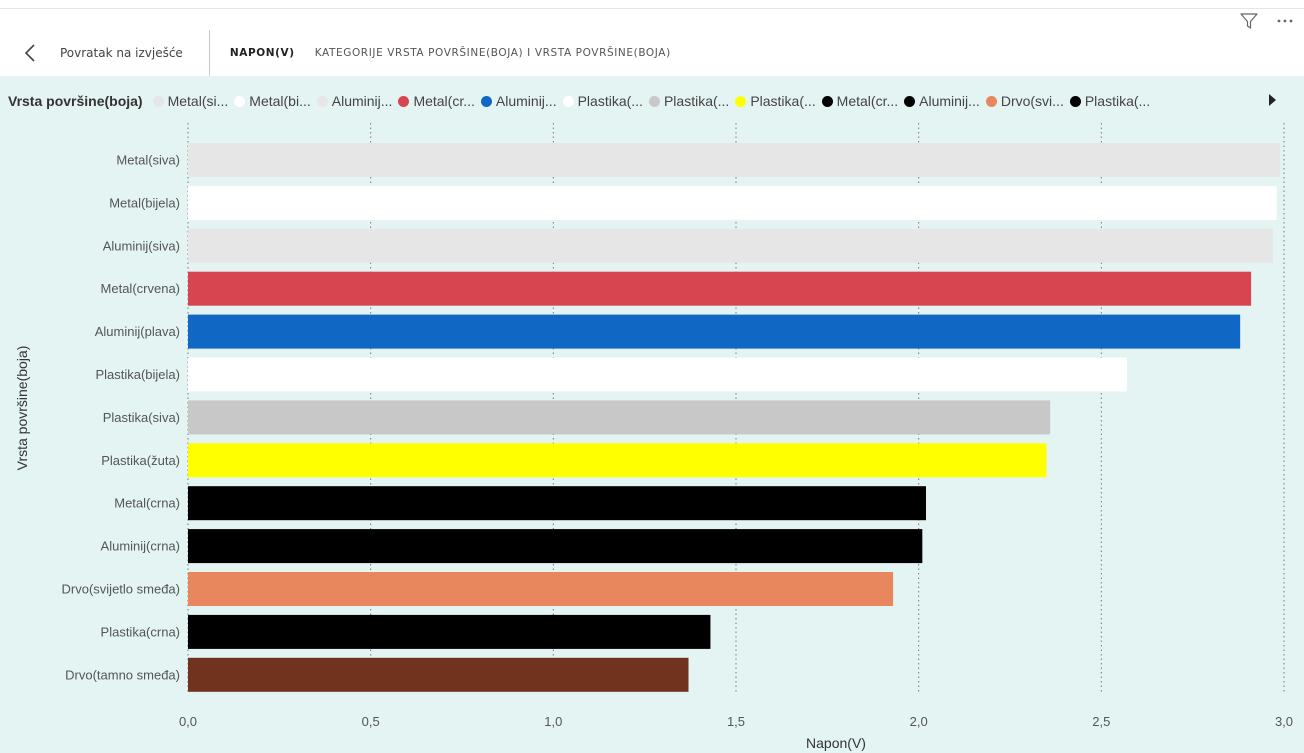 The height and width of the screenshot is (753, 1304). Describe the element at coordinates (553, 721) in the screenshot. I see `x-tick-label: 1,0` at that location.